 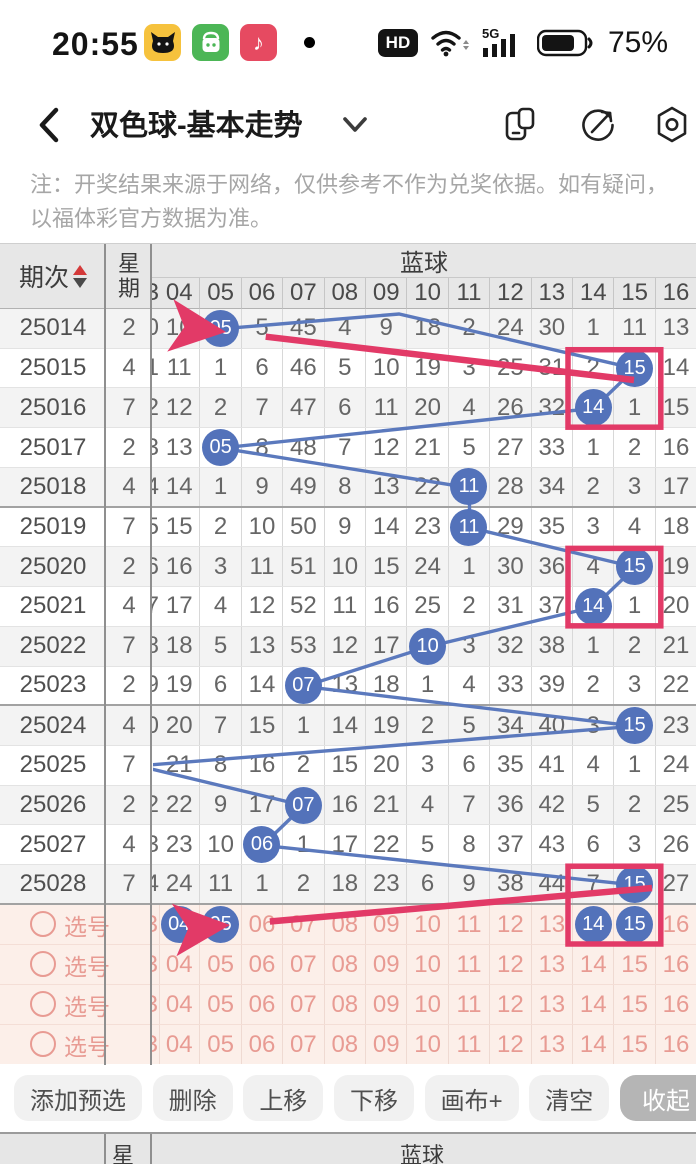 I want to click on selected-ball: 14, so click(x=593, y=924).